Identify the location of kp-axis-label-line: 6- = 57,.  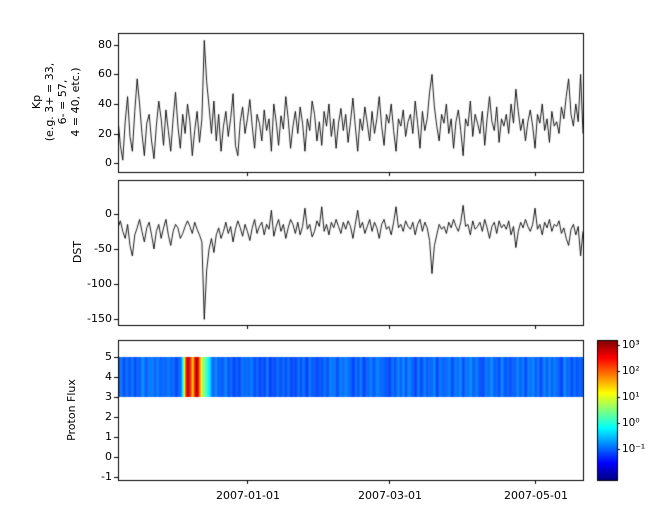
(62, 102).